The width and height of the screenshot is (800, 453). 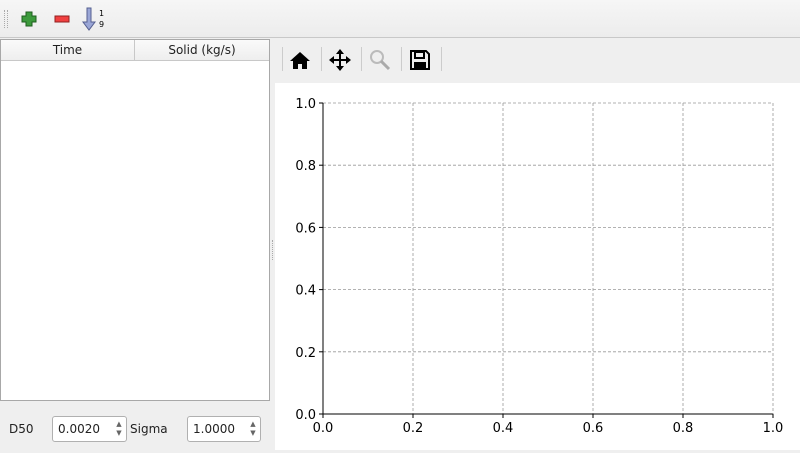 I want to click on minus-icon, so click(x=62, y=19).